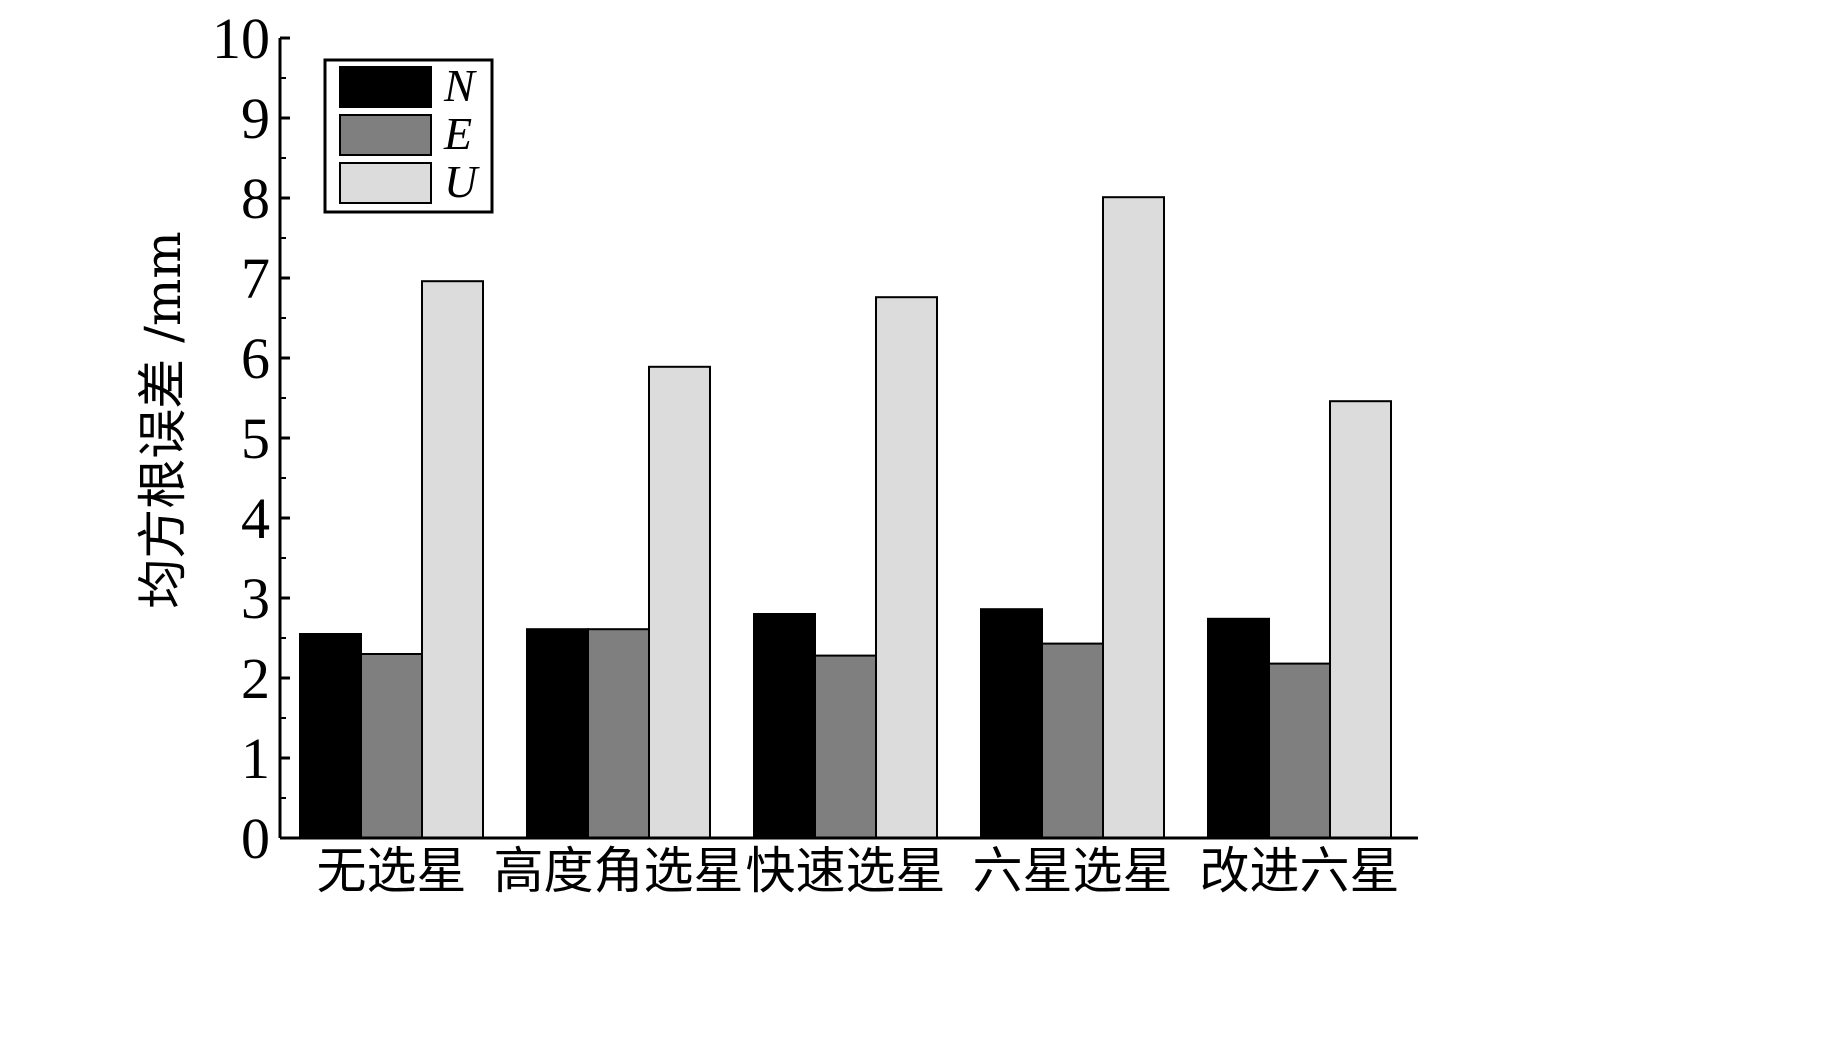 Image resolution: width=1843 pixels, height=1063 pixels. What do you see at coordinates (385, 87) in the screenshot?
I see `legend-swatch-n` at bounding box center [385, 87].